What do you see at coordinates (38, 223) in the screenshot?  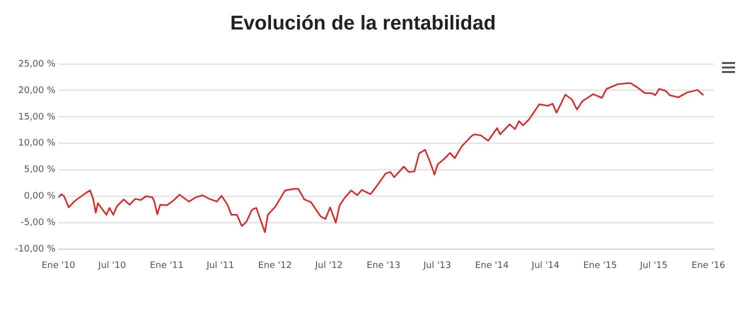 I see `y-tick-label: -5,00 %` at bounding box center [38, 223].